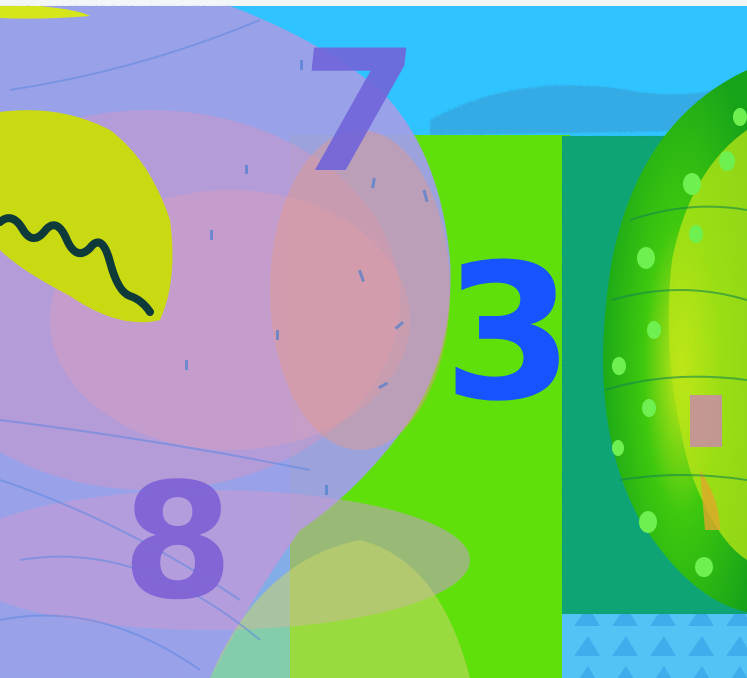  I want to click on top-border, so click(373, 4).